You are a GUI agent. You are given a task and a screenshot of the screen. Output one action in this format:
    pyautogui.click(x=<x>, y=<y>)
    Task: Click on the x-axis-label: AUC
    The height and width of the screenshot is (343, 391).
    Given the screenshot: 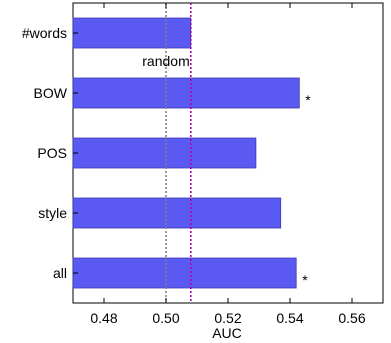 What is the action you would take?
    pyautogui.click(x=227, y=333)
    